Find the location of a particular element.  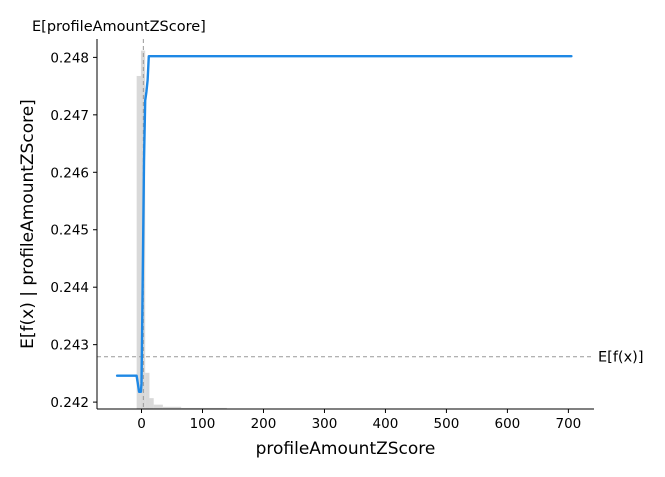

histogram is located at coordinates (181, 230).